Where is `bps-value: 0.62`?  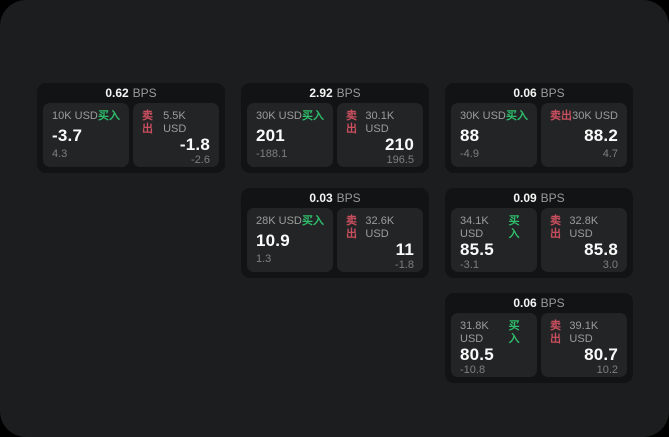
bps-value: 0.62 is located at coordinates (117, 93).